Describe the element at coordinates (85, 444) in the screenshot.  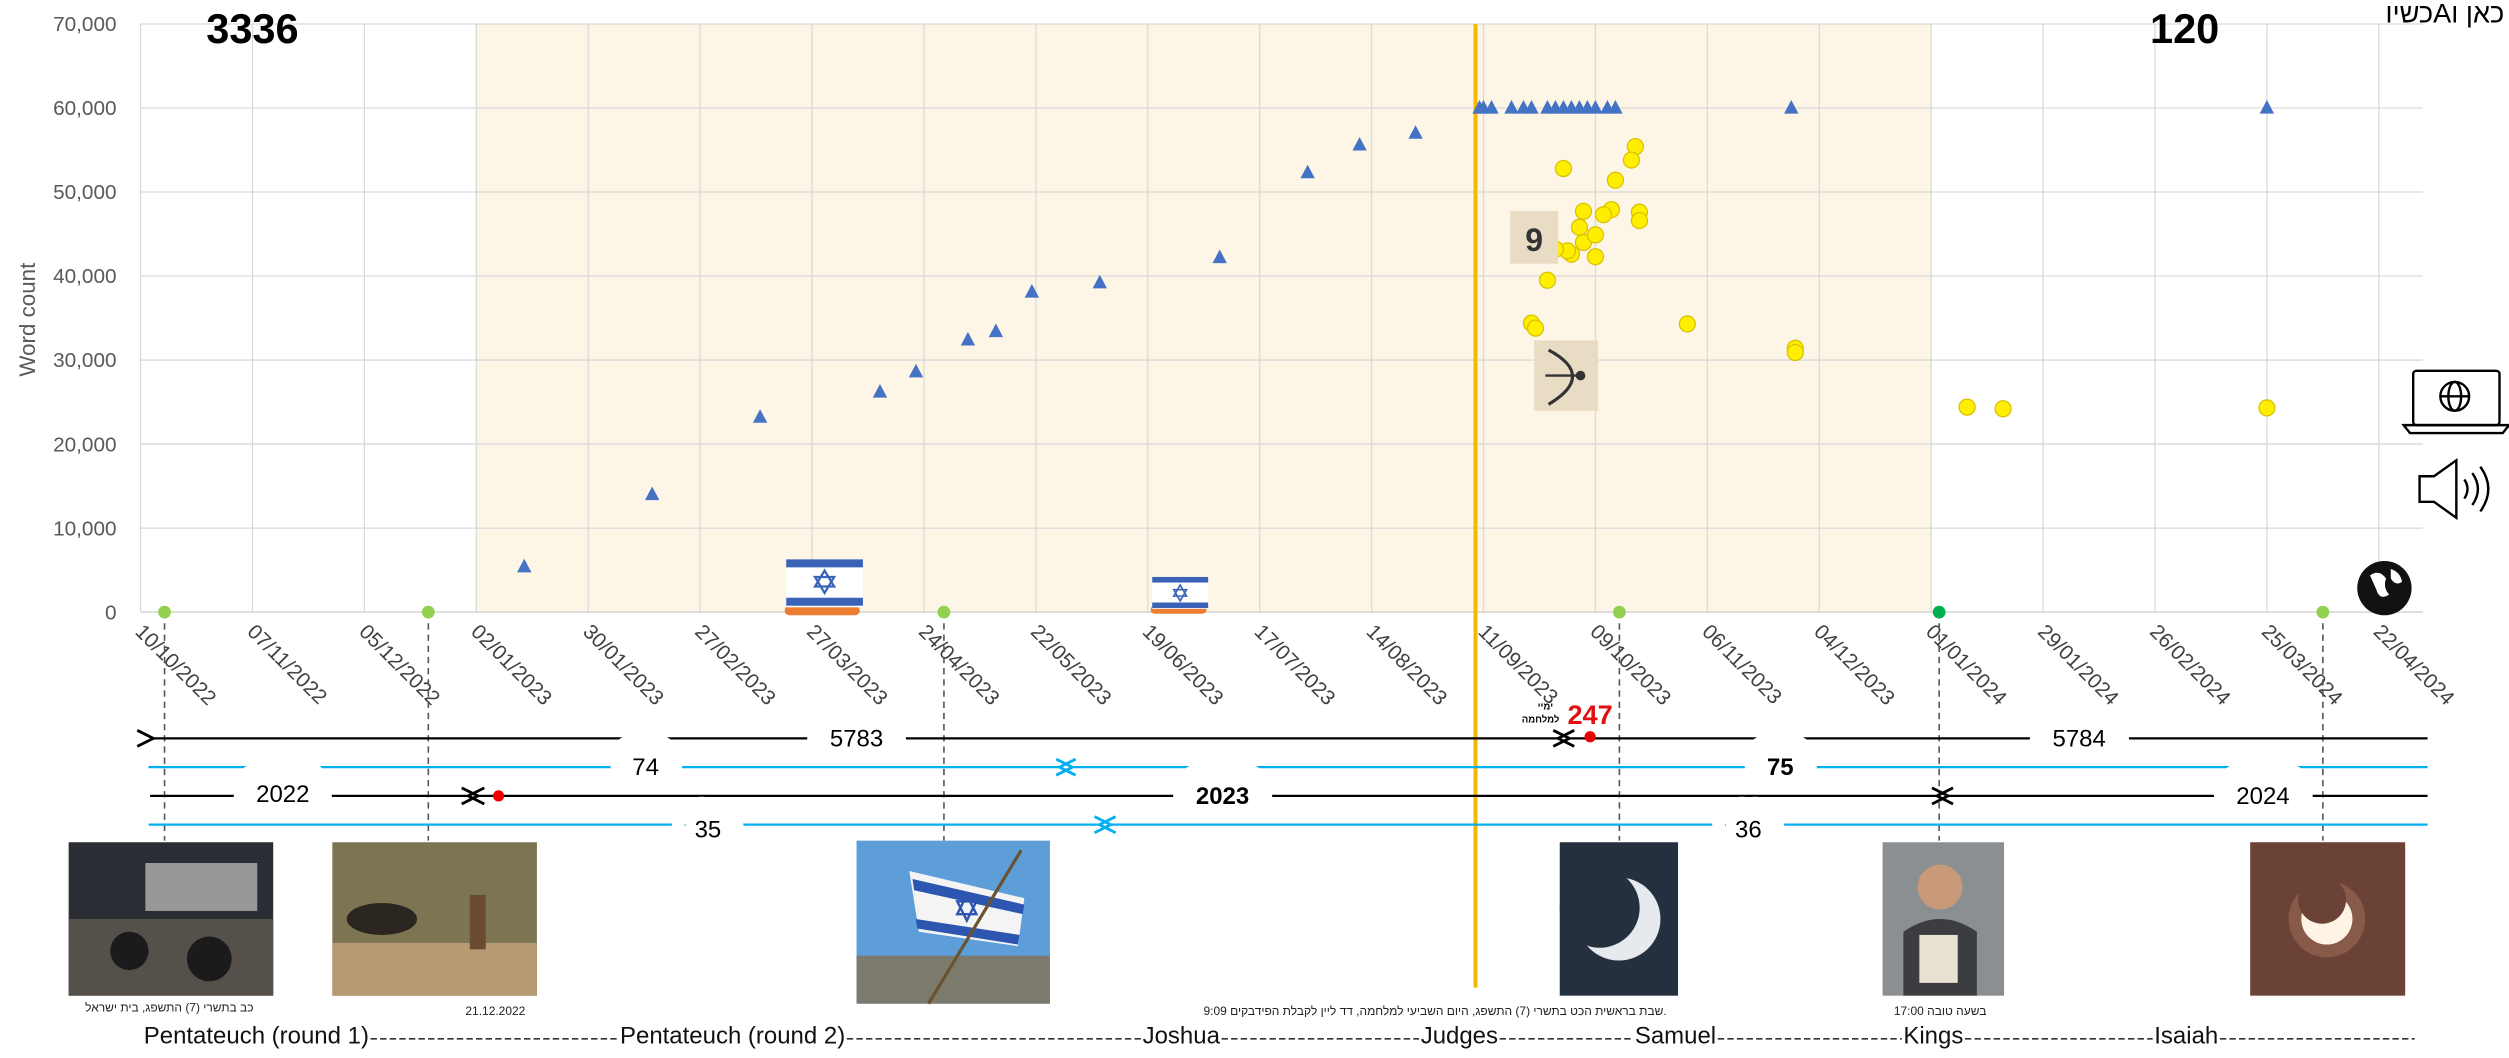
I see `y-tick-label: 20,000` at that location.